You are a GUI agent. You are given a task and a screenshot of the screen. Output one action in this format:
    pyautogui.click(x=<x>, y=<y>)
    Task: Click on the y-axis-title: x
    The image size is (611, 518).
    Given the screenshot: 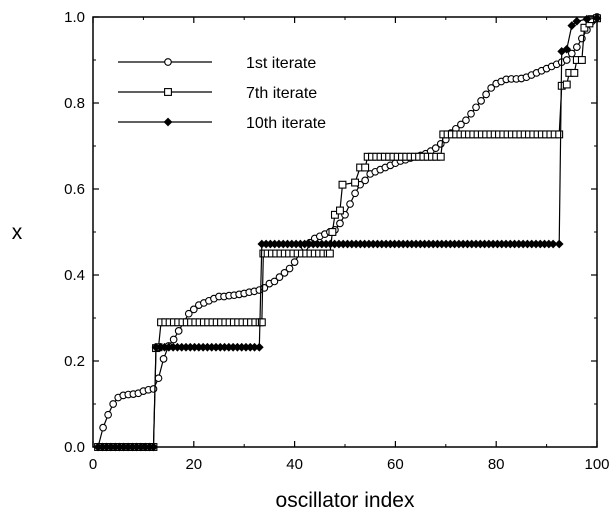 What is the action you would take?
    pyautogui.click(x=17, y=232)
    